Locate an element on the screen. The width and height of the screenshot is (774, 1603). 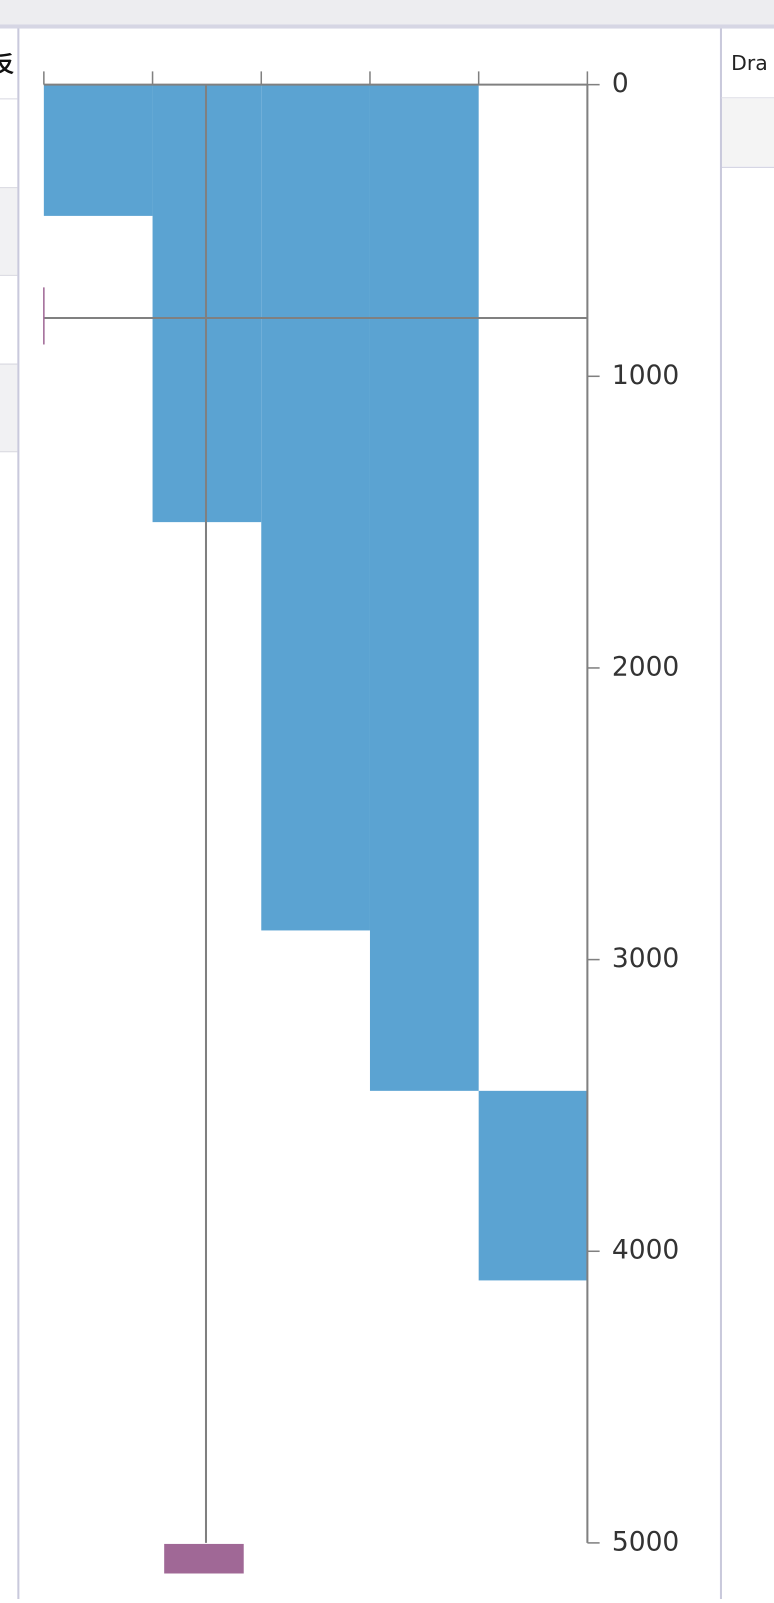
top-bar is located at coordinates (387, 12).